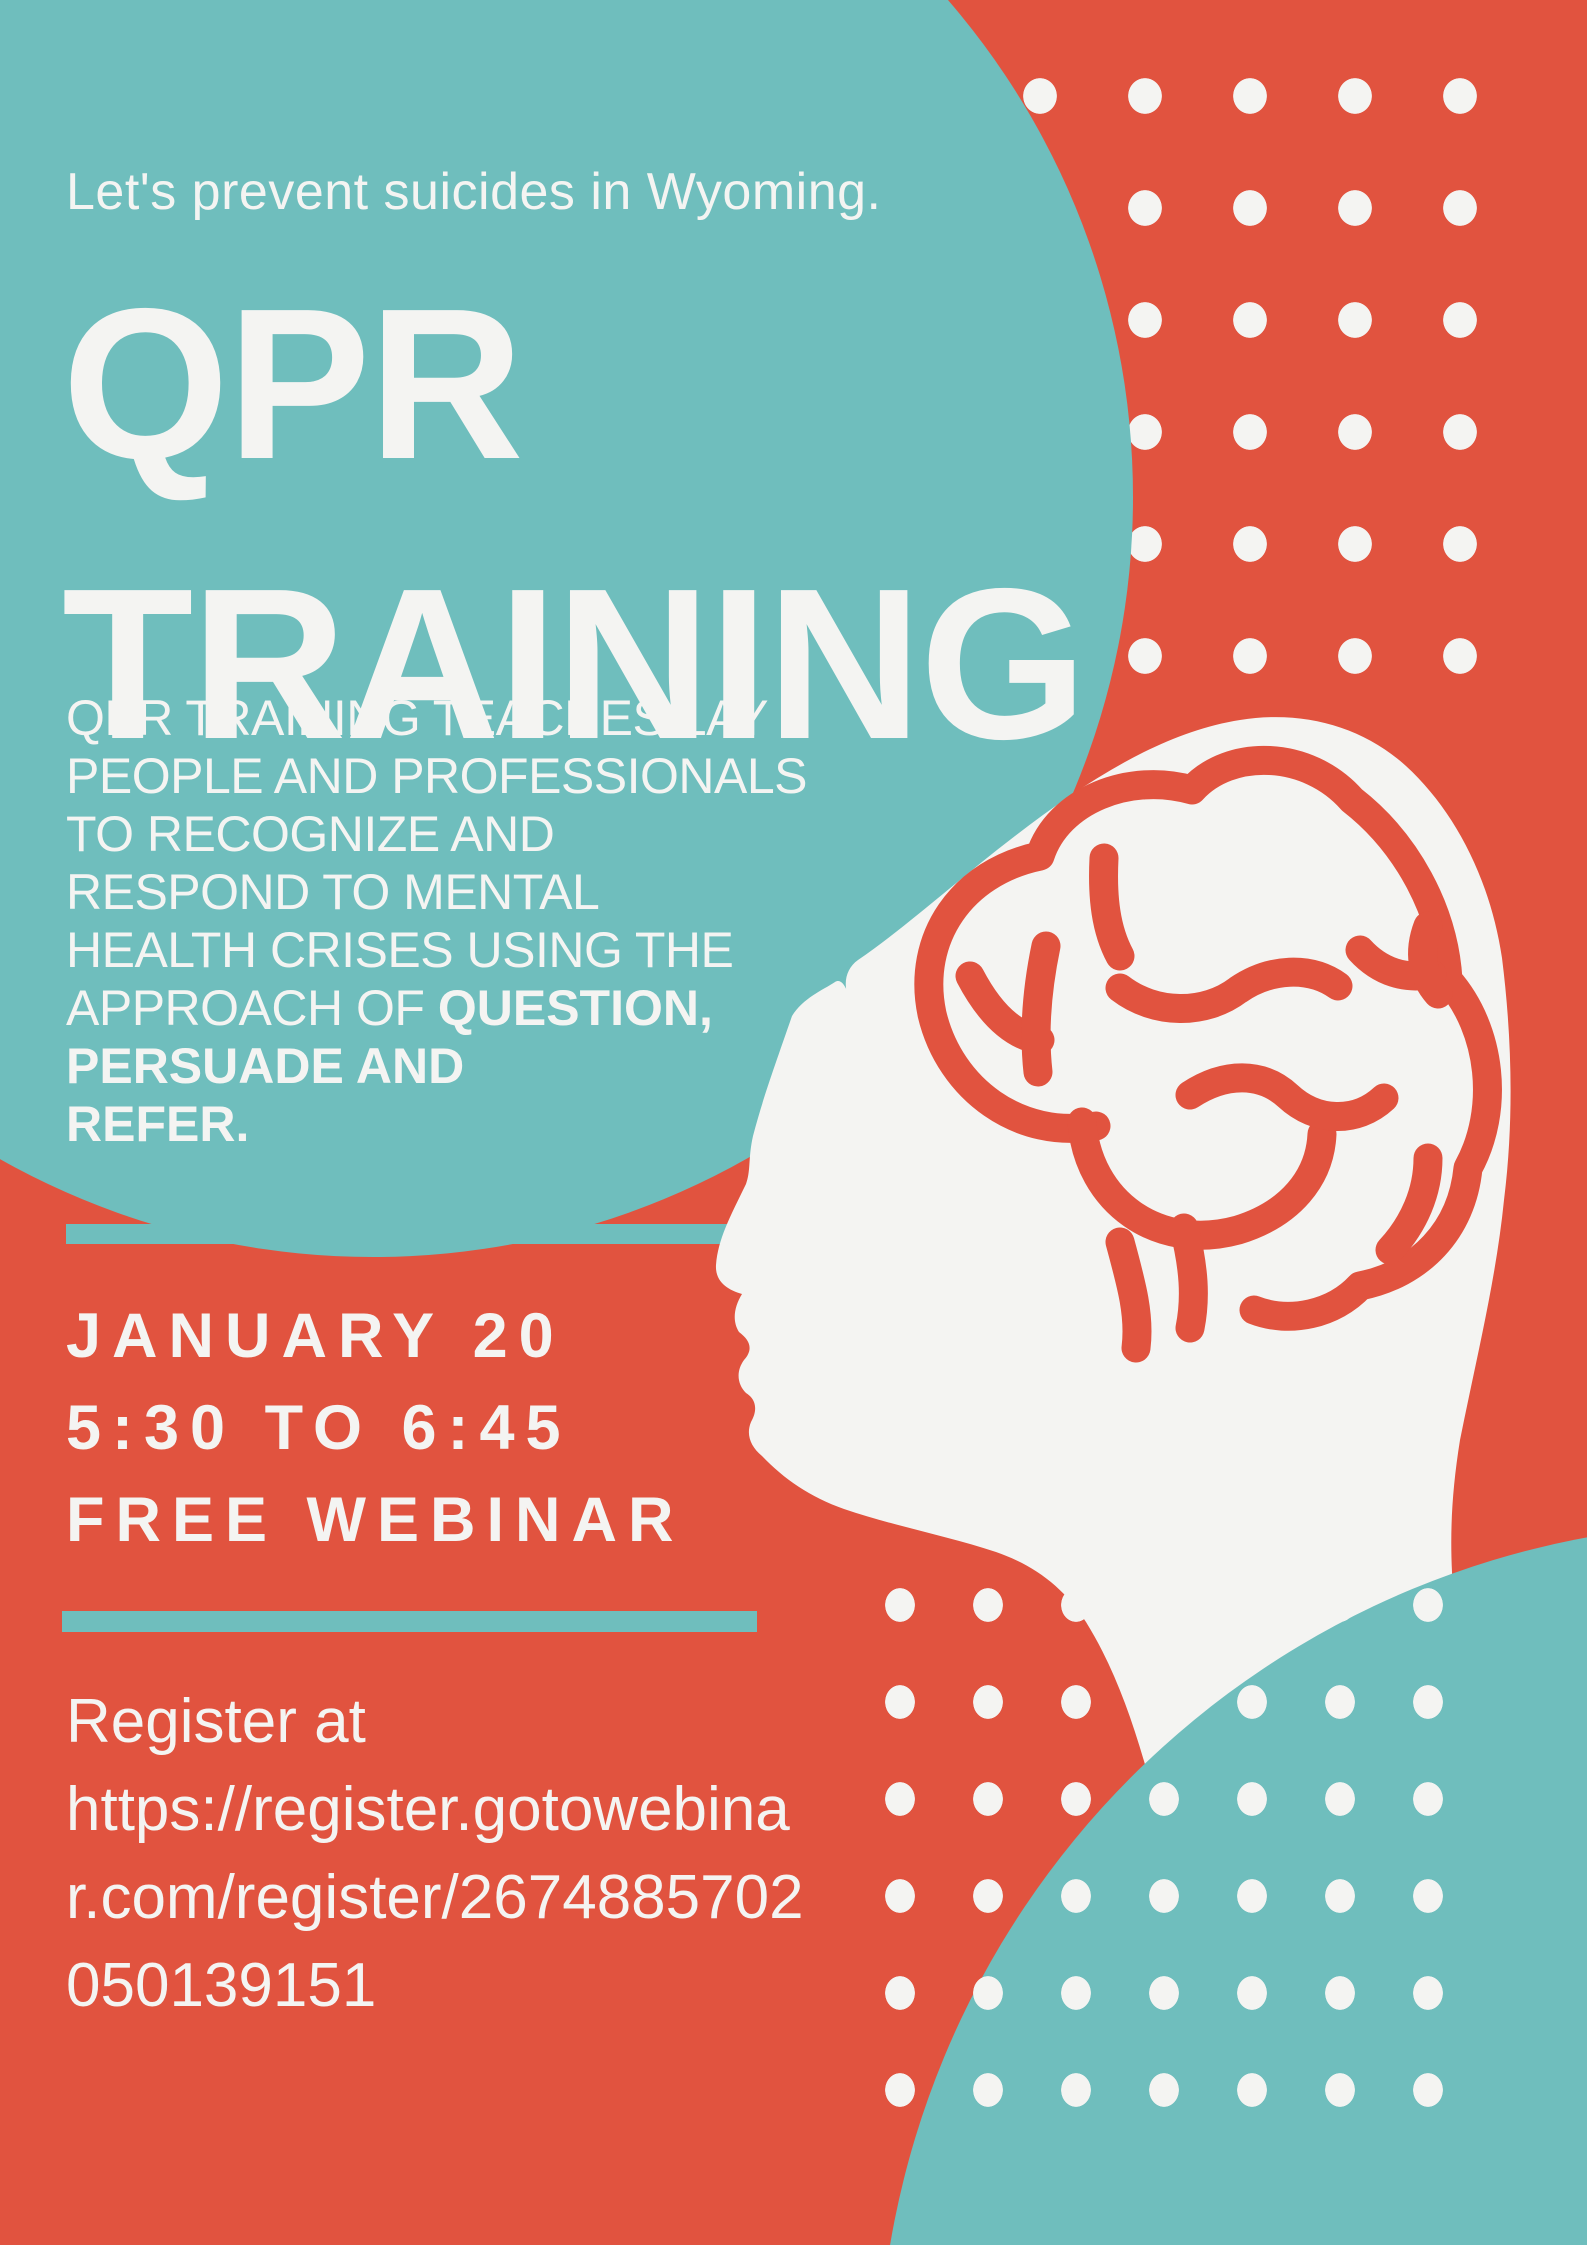 This screenshot has height=2245, width=1587. I want to click on event-time: 5:30 TO 6:45, so click(319, 1428).